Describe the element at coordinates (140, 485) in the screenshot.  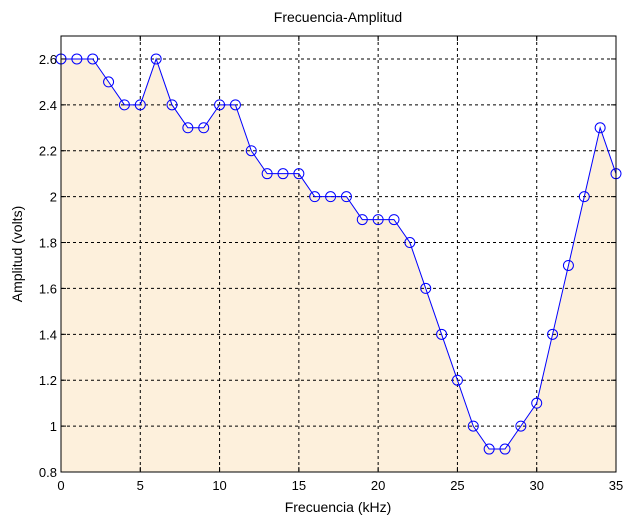
I see `x-tick-label-1: 5` at that location.